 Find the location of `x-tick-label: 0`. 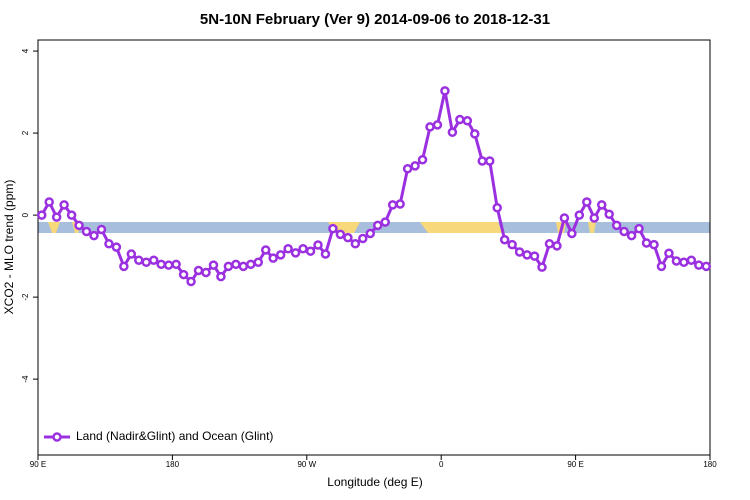

x-tick-label: 0 is located at coordinates (441, 464).